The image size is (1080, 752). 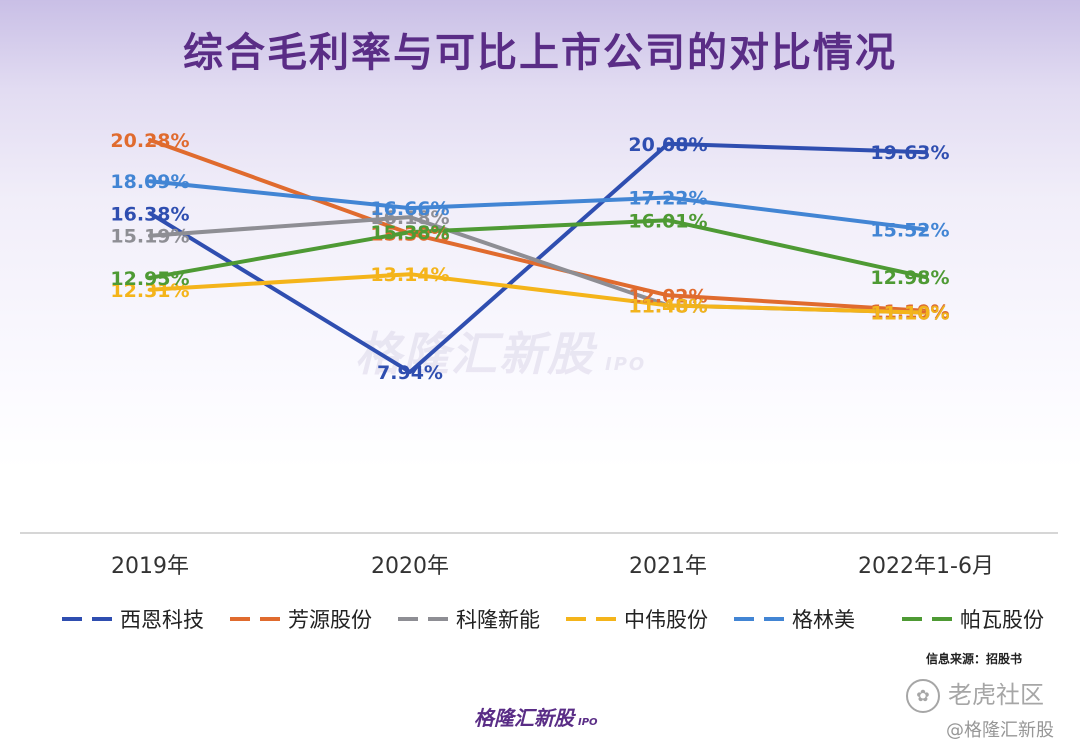 What do you see at coordinates (923, 696) in the screenshot?
I see `paw-icon: ✿` at bounding box center [923, 696].